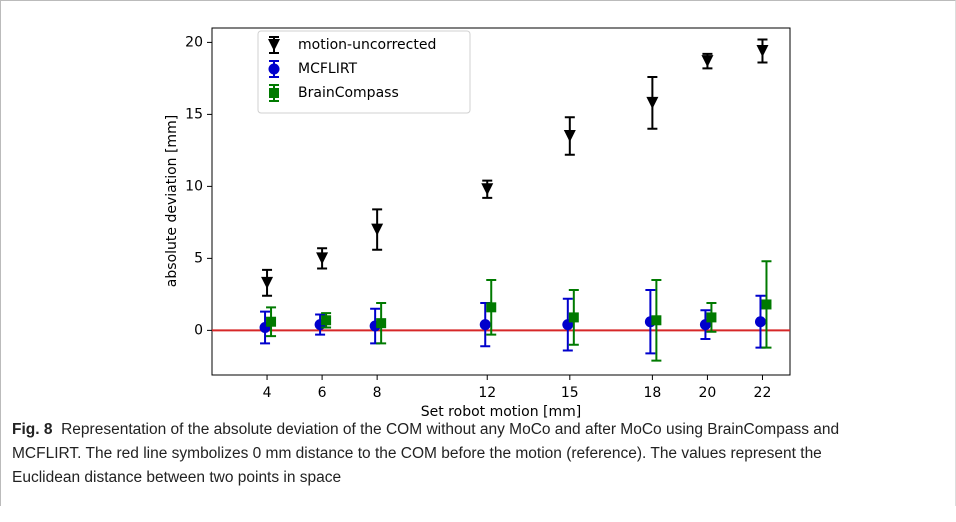 The image size is (956, 522). I want to click on x-tick-label: 22, so click(763, 393).